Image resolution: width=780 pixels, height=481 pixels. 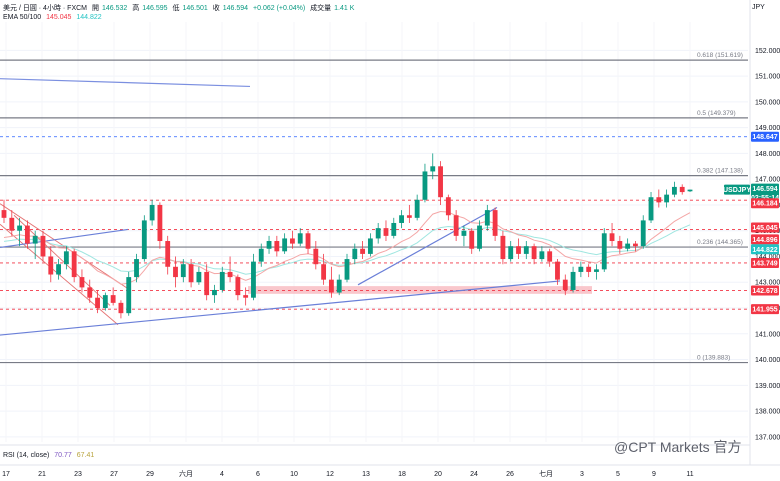 What do you see at coordinates (63, 455) in the screenshot?
I see `rsi-value-1: 70.77` at bounding box center [63, 455].